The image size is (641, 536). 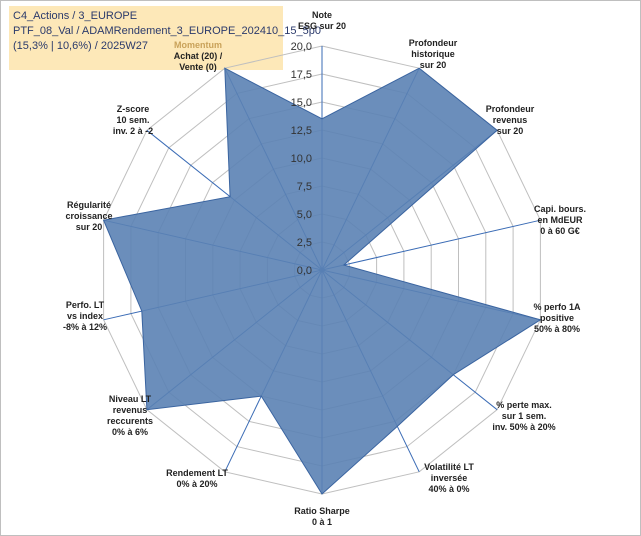 What do you see at coordinates (557, 318) in the screenshot?
I see `axis-label: % perfo 1A positive 50% à 80%` at bounding box center [557, 318].